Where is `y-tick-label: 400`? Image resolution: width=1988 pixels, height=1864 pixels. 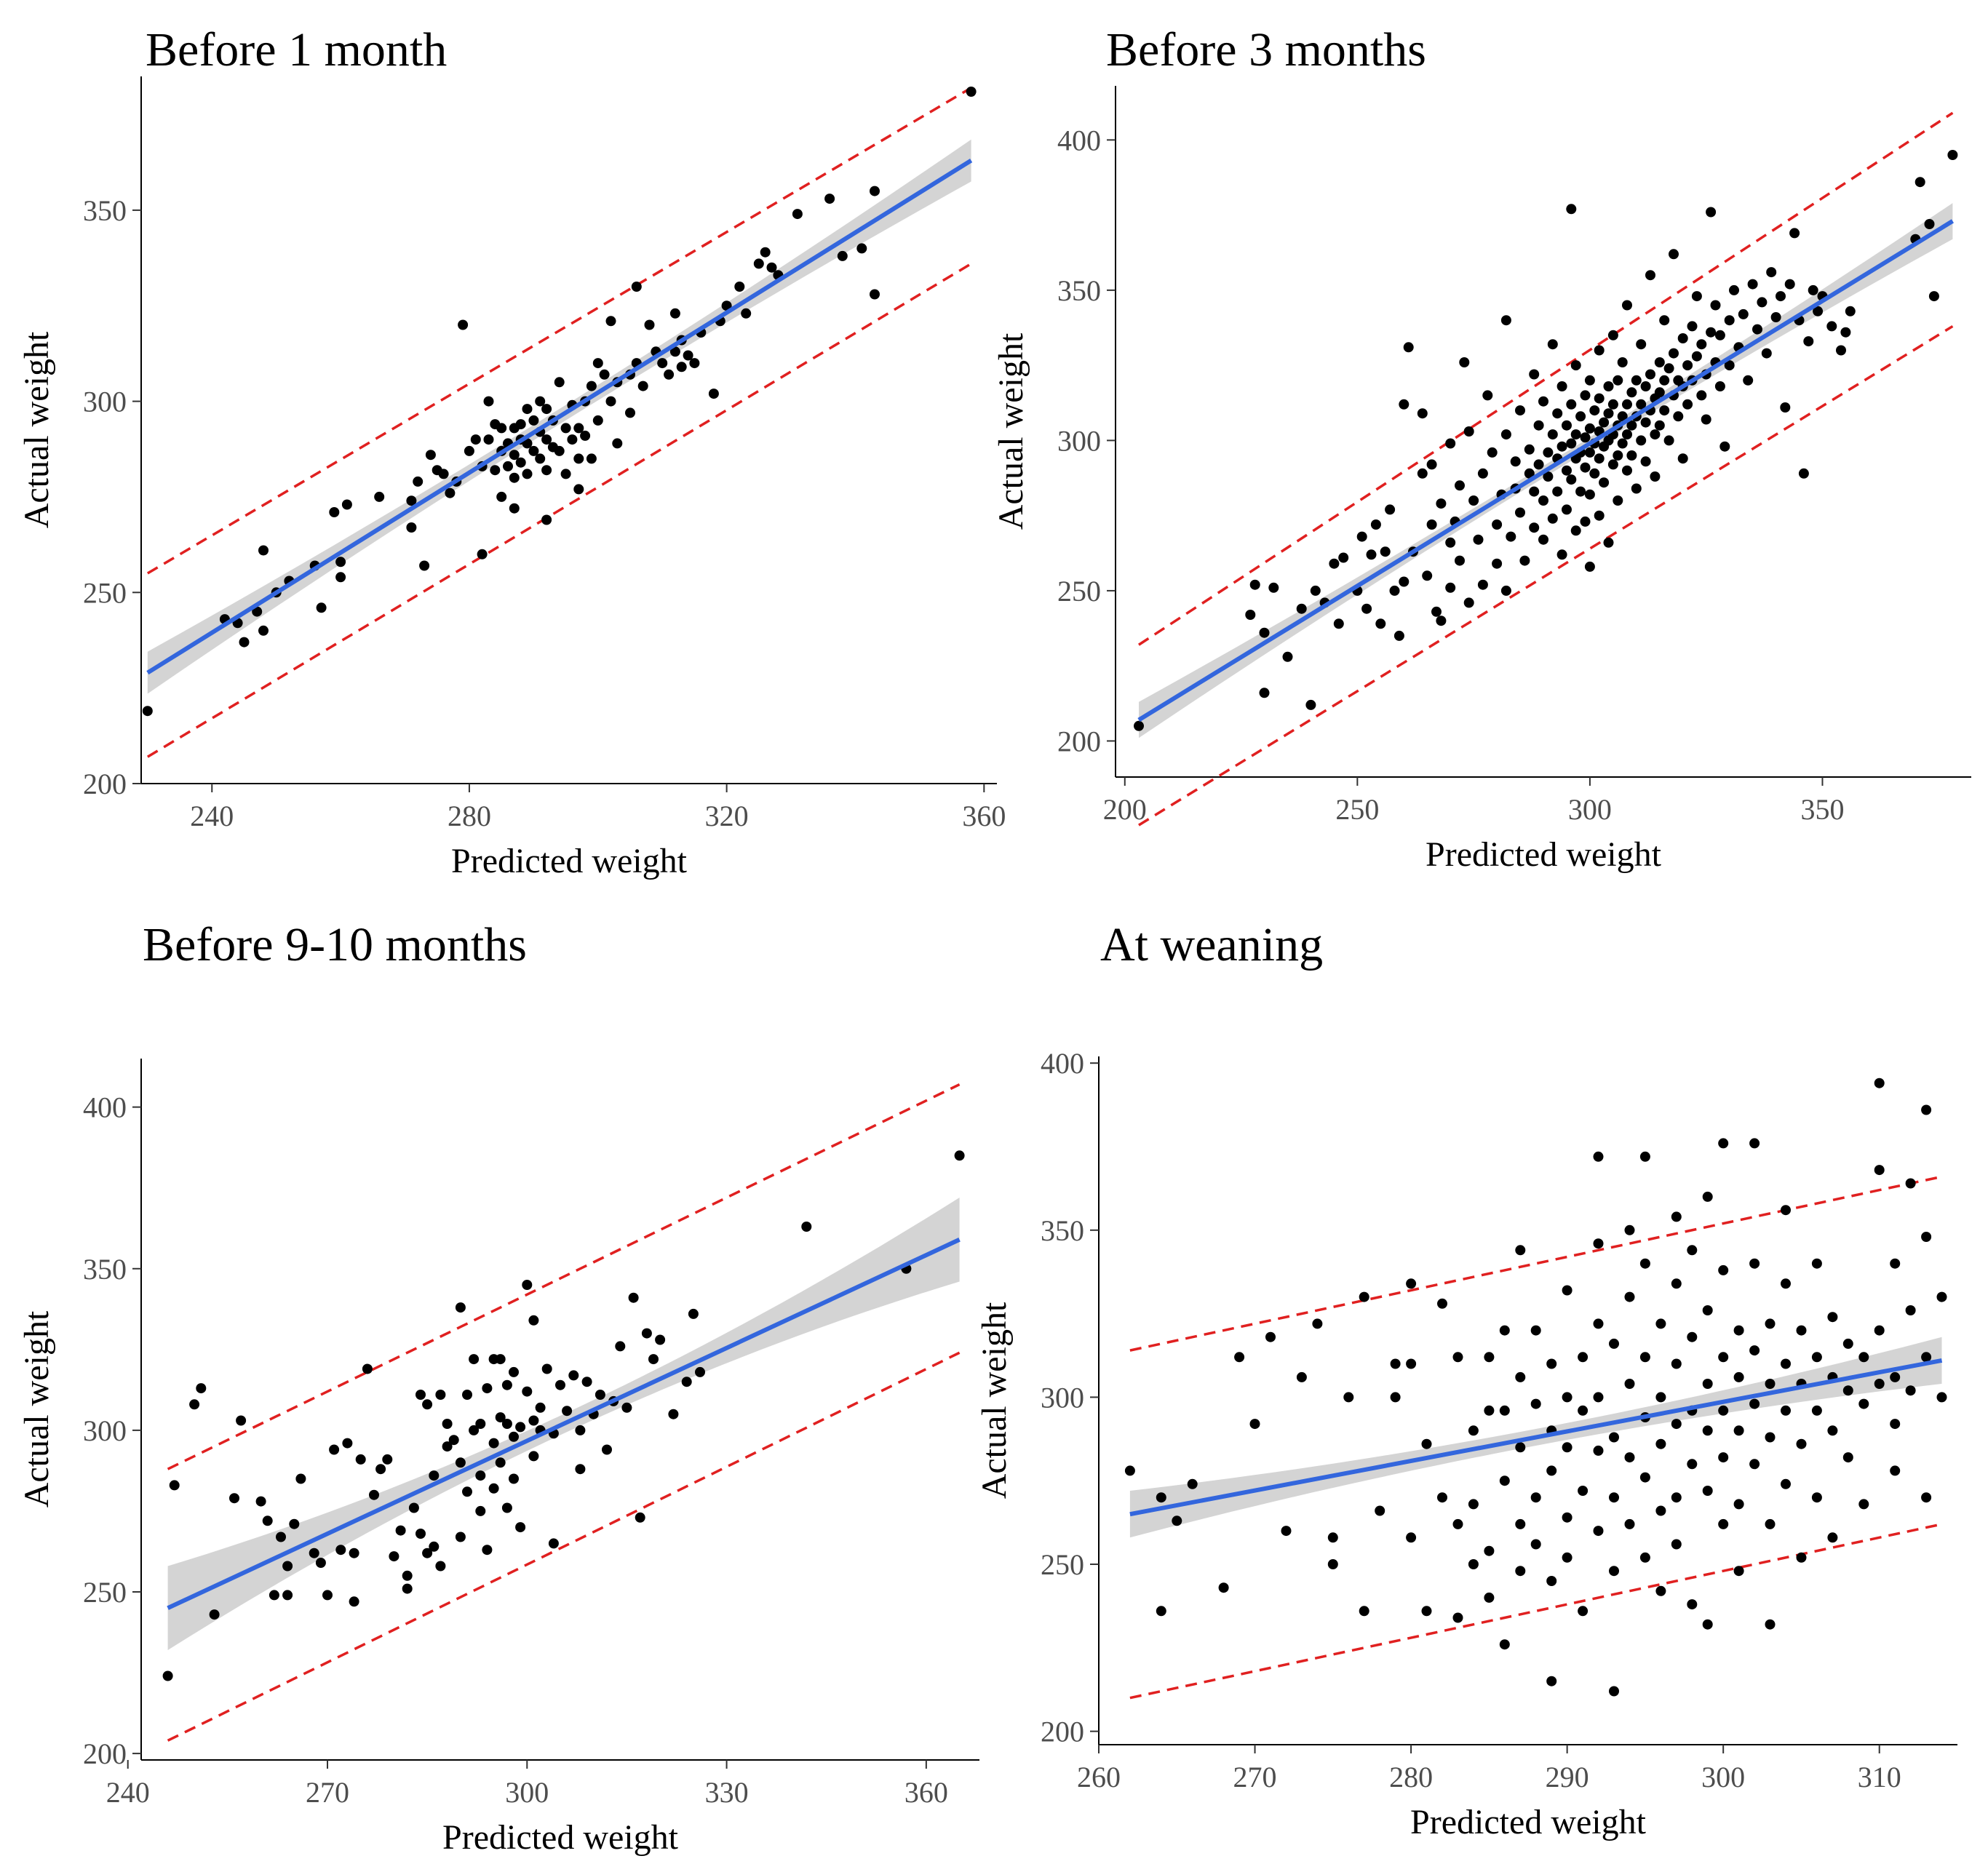 y-tick-label: 400 is located at coordinates (105, 1107).